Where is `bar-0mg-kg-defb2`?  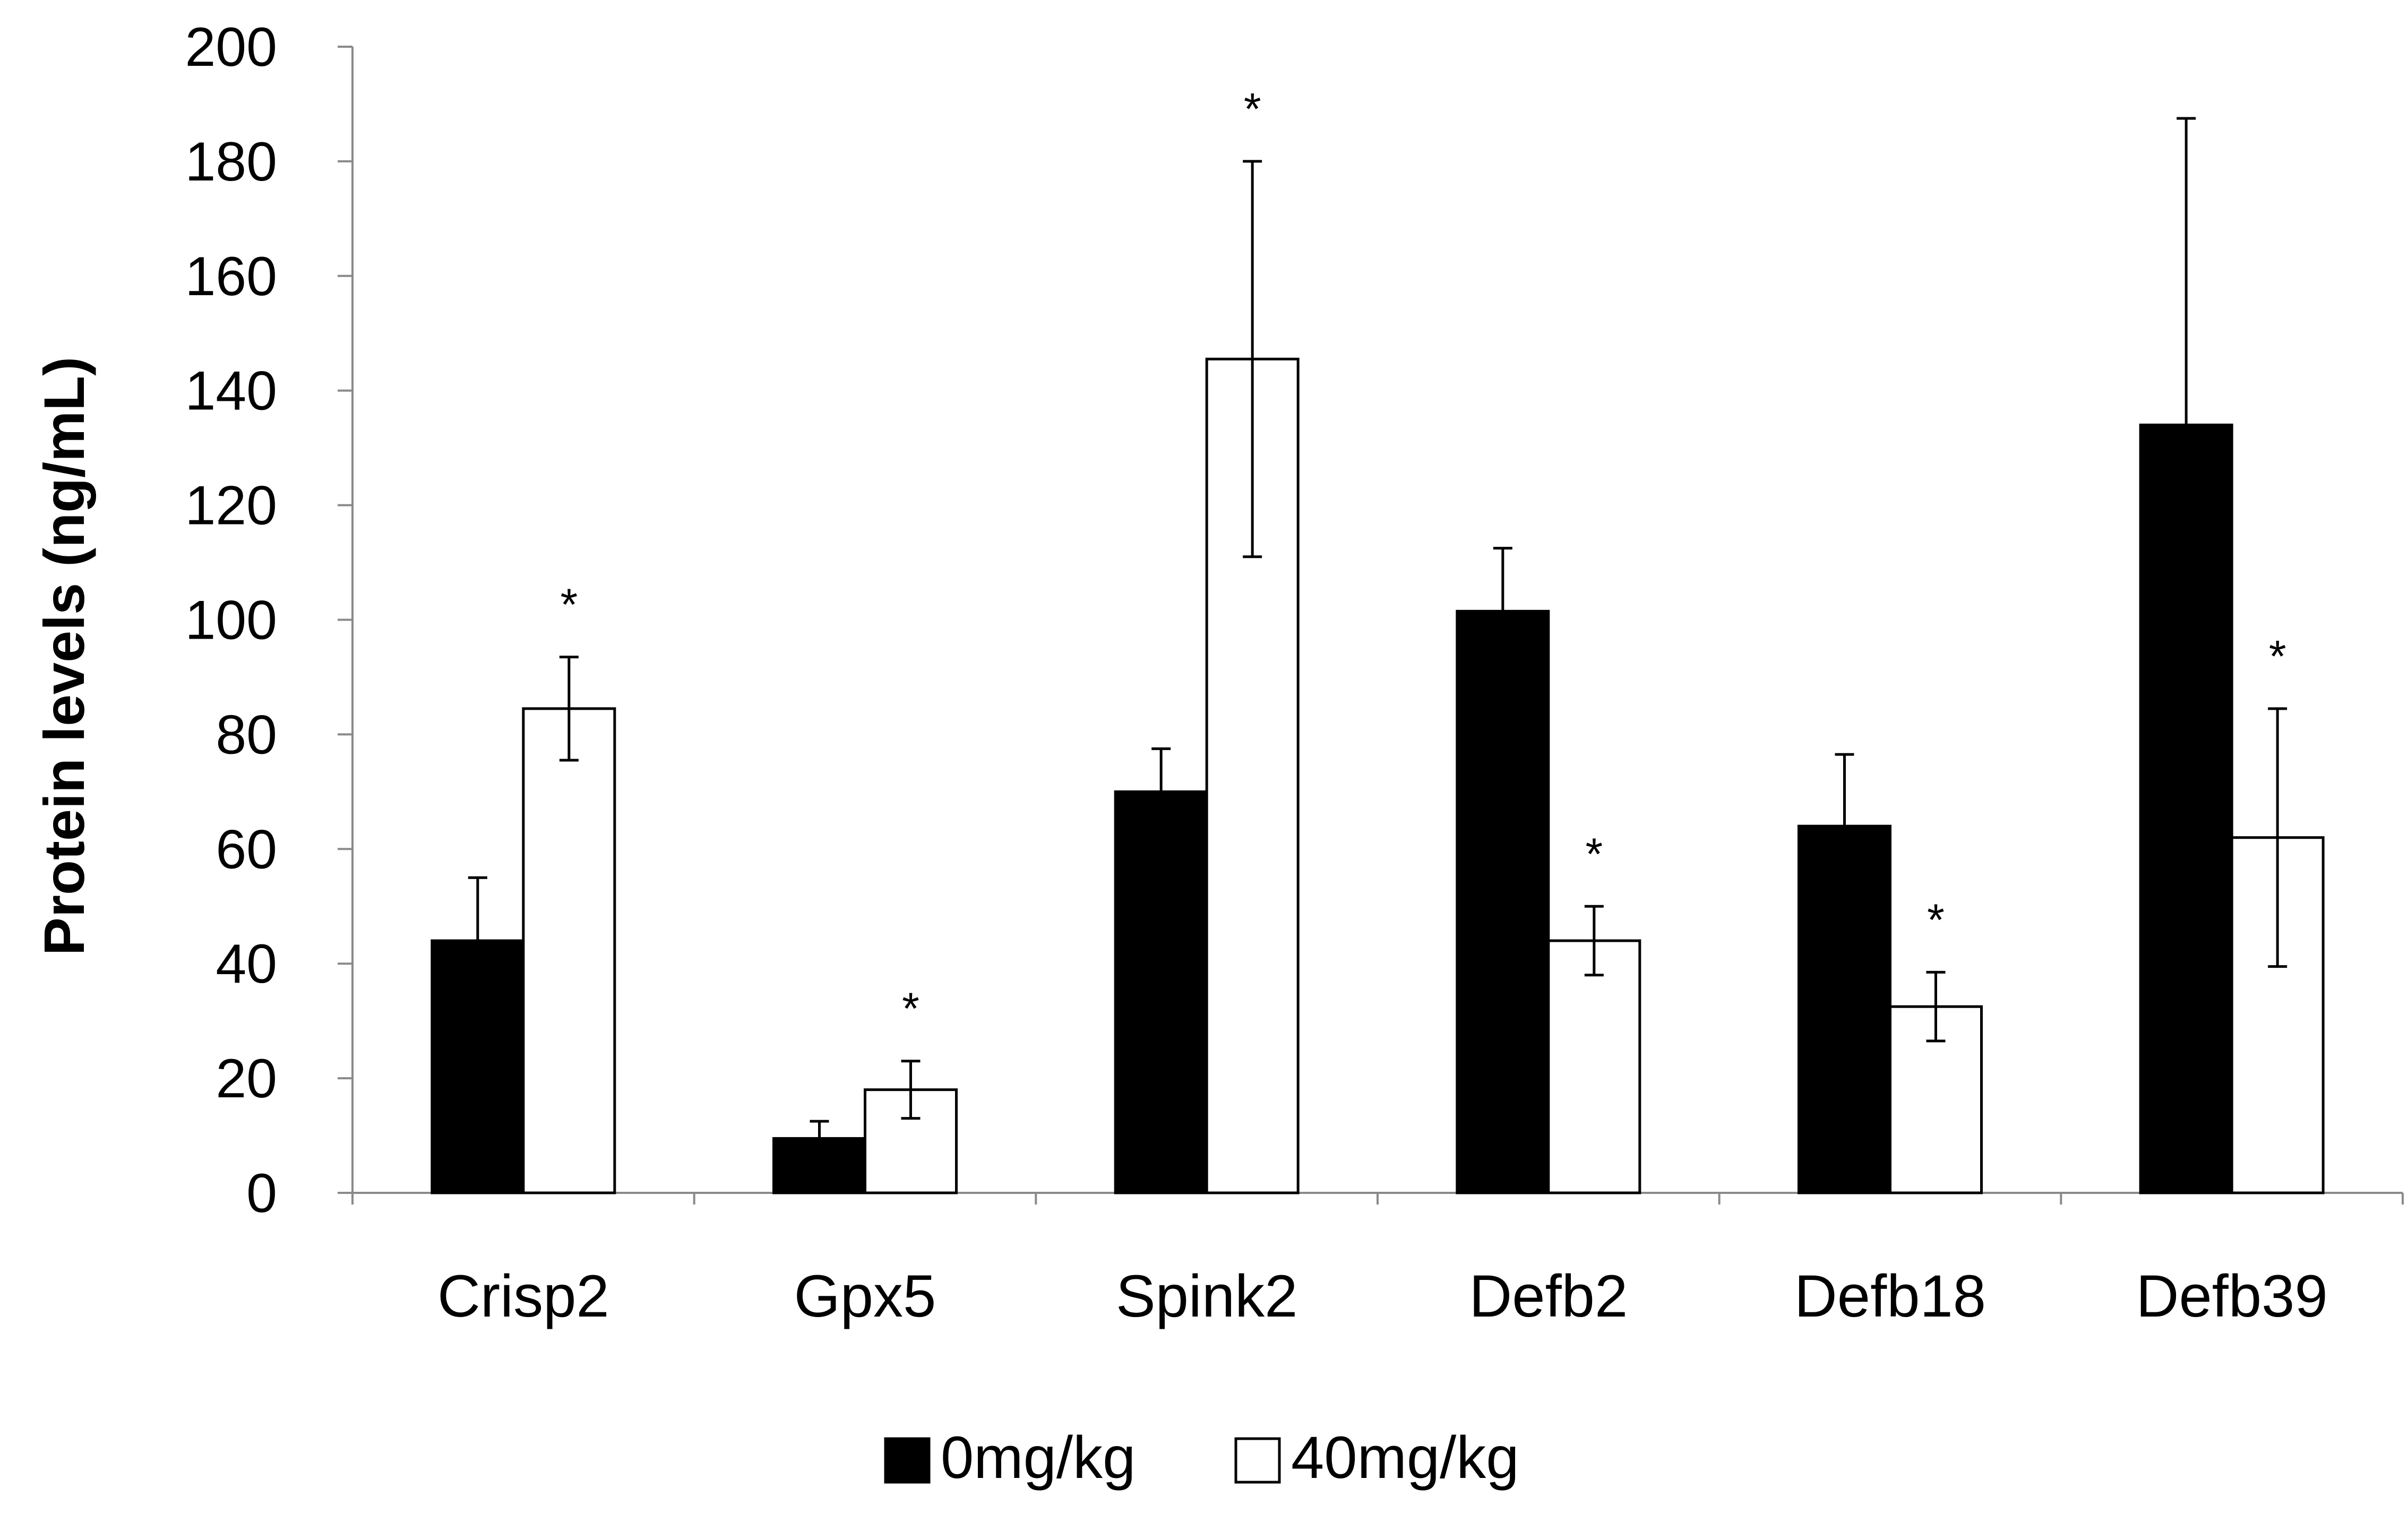
bar-0mg-kg-defb2 is located at coordinates (1503, 901).